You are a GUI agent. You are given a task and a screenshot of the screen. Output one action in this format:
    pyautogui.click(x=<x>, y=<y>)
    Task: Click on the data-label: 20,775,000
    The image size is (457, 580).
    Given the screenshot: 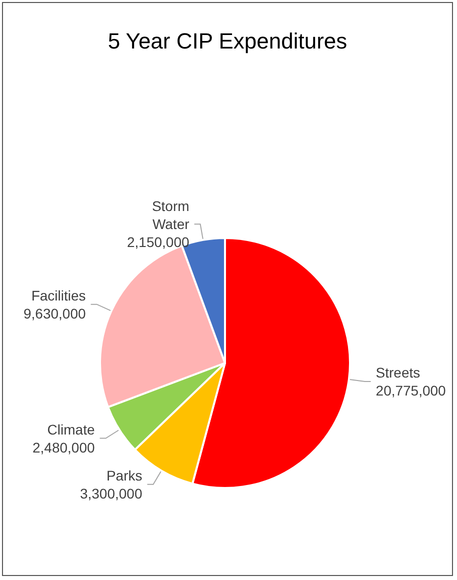 What is the action you would take?
    pyautogui.click(x=411, y=390)
    